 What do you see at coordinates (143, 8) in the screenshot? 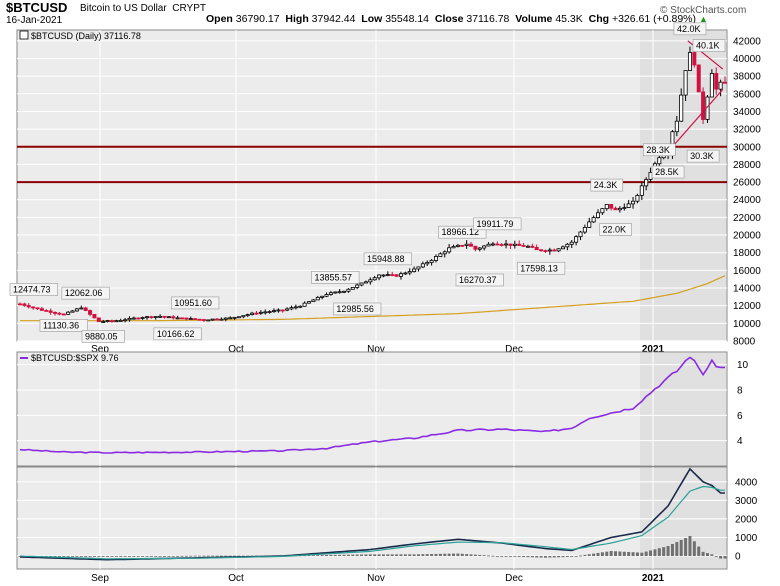
I see `symbol-description: Bitcoin to US Dollar CRYPT` at bounding box center [143, 8].